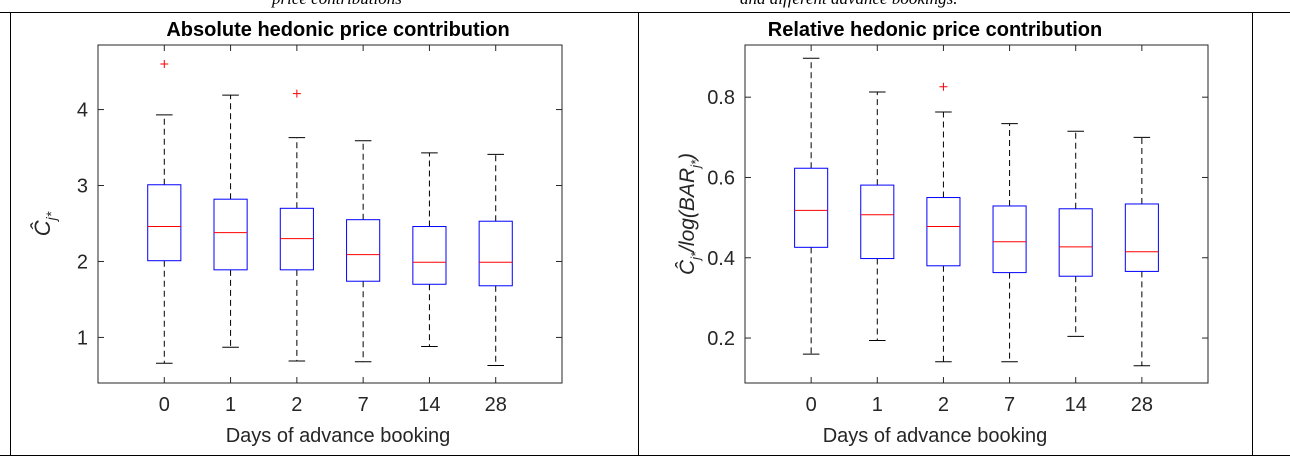  What do you see at coordinates (689, 214) in the screenshot?
I see `y-axis-label: Ĉj*/log(BARj*)` at bounding box center [689, 214].